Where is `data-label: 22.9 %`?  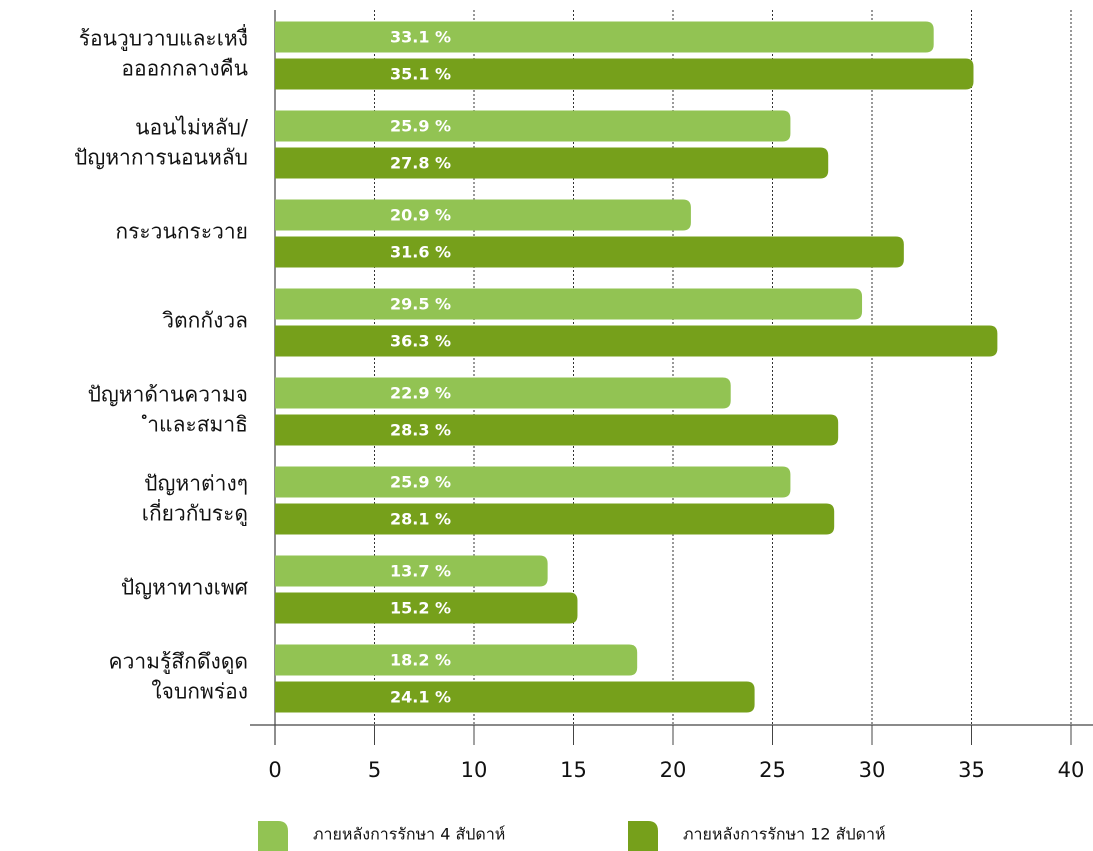
data-label: 22.9 % is located at coordinates (420, 393).